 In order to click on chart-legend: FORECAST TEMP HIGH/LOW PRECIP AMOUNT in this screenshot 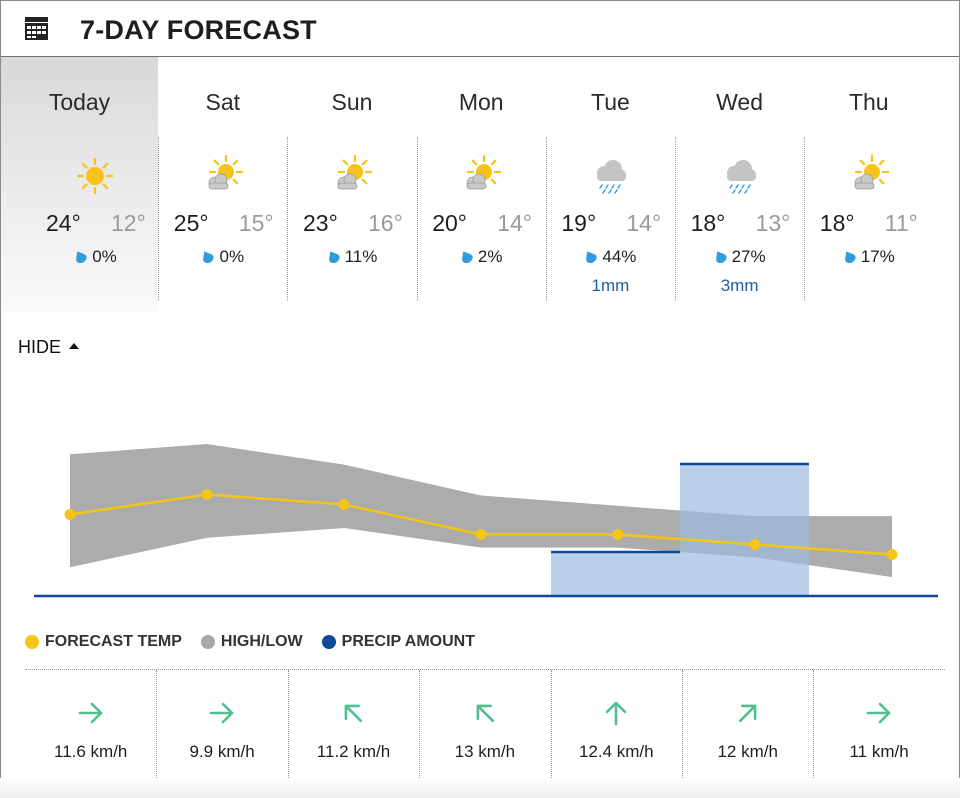, I will do `click(259, 642)`.